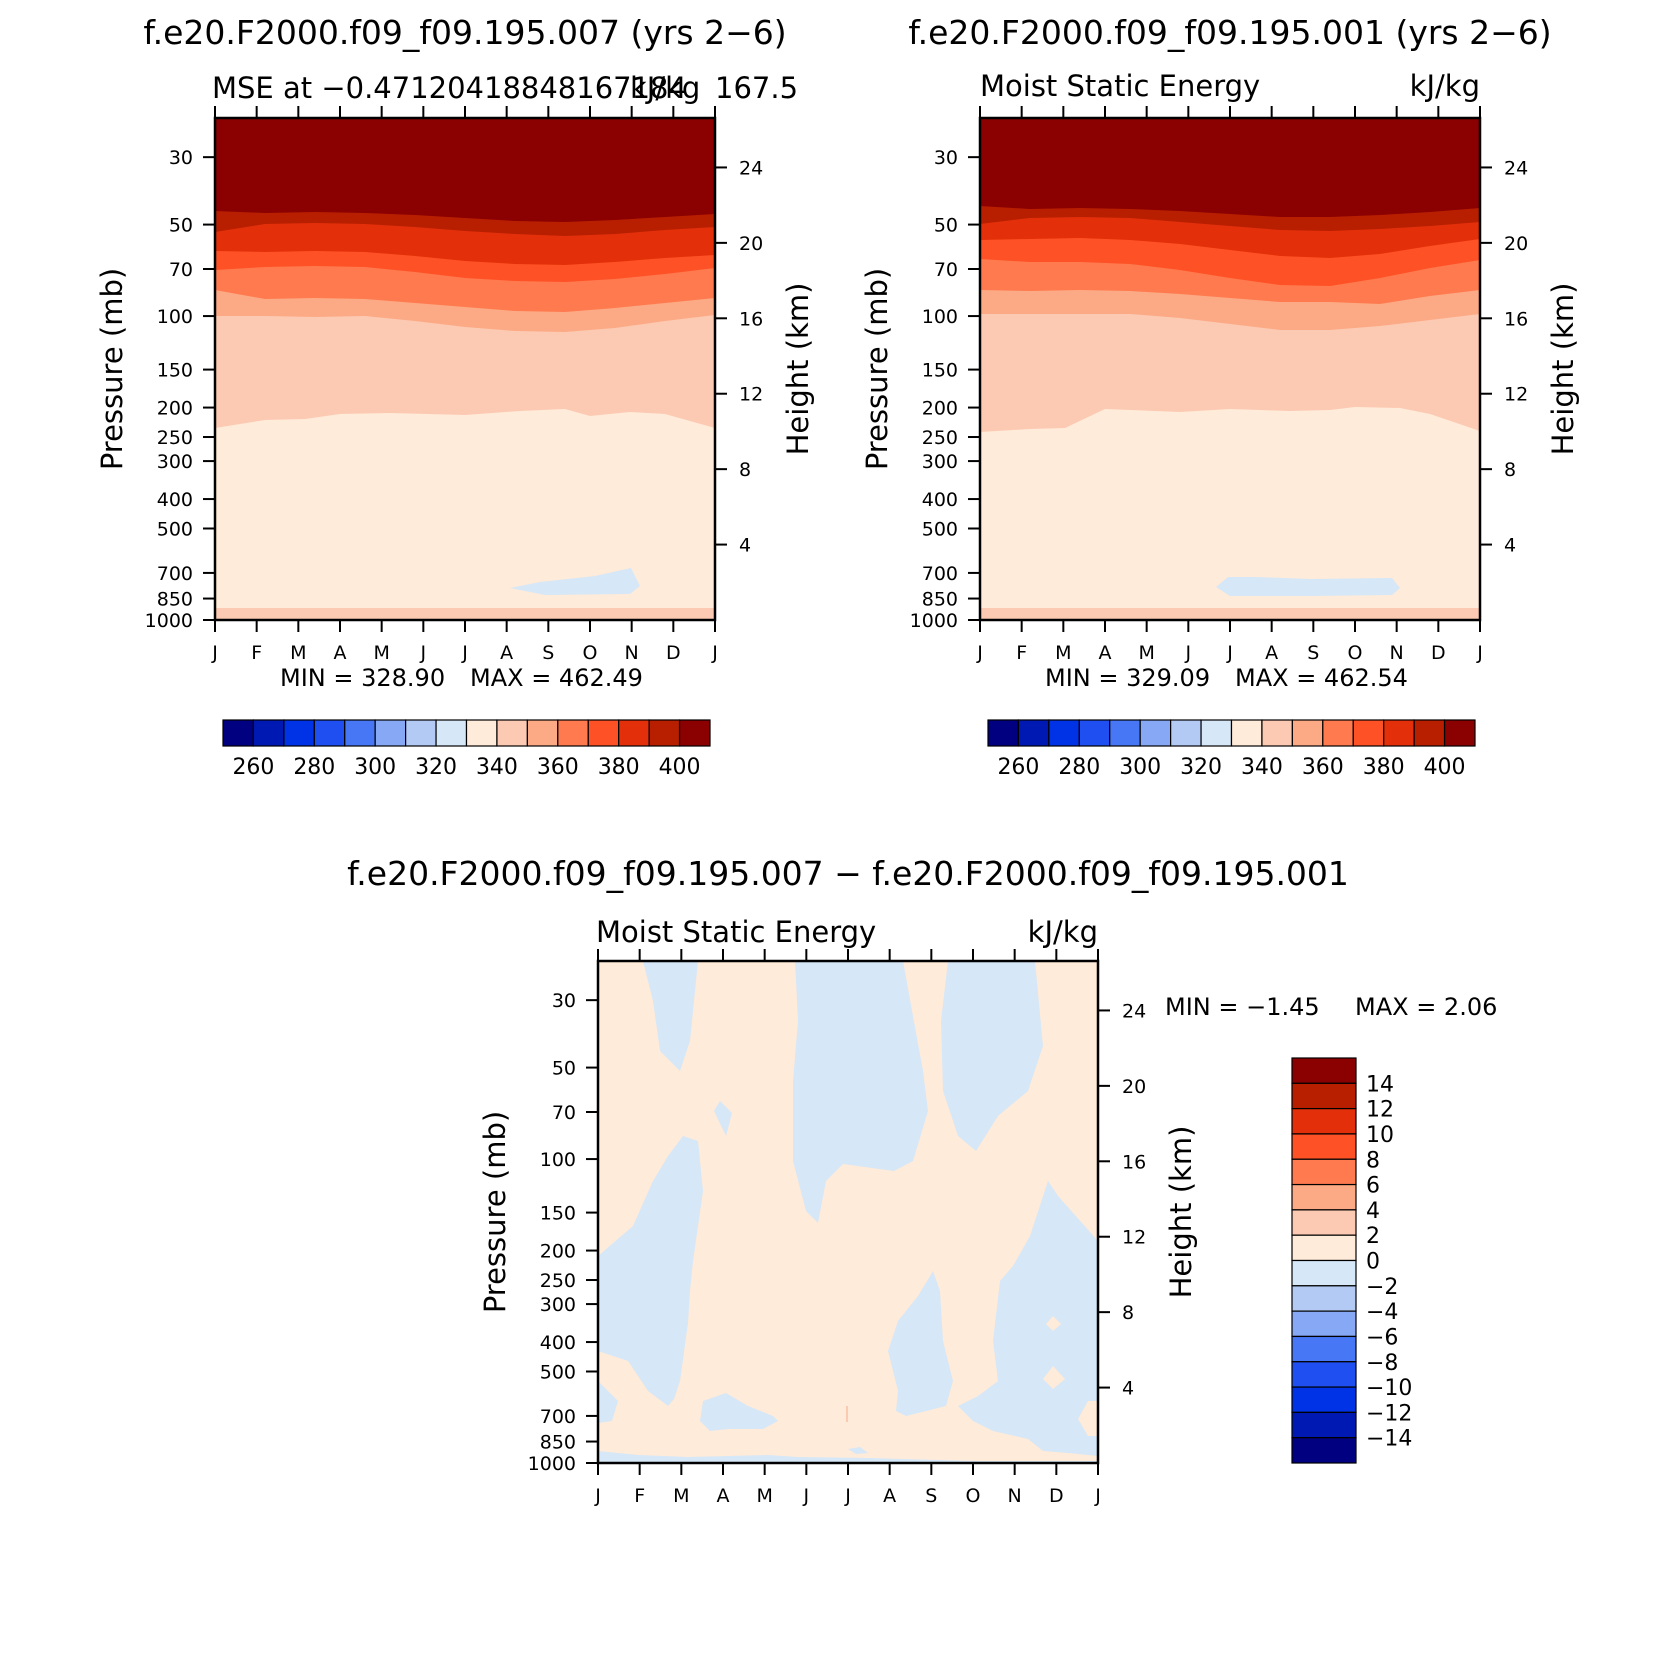 This screenshot has width=1680, height=1680. Describe the element at coordinates (465, 614) in the screenshot. I see `panel-a-fill-sfc` at that location.